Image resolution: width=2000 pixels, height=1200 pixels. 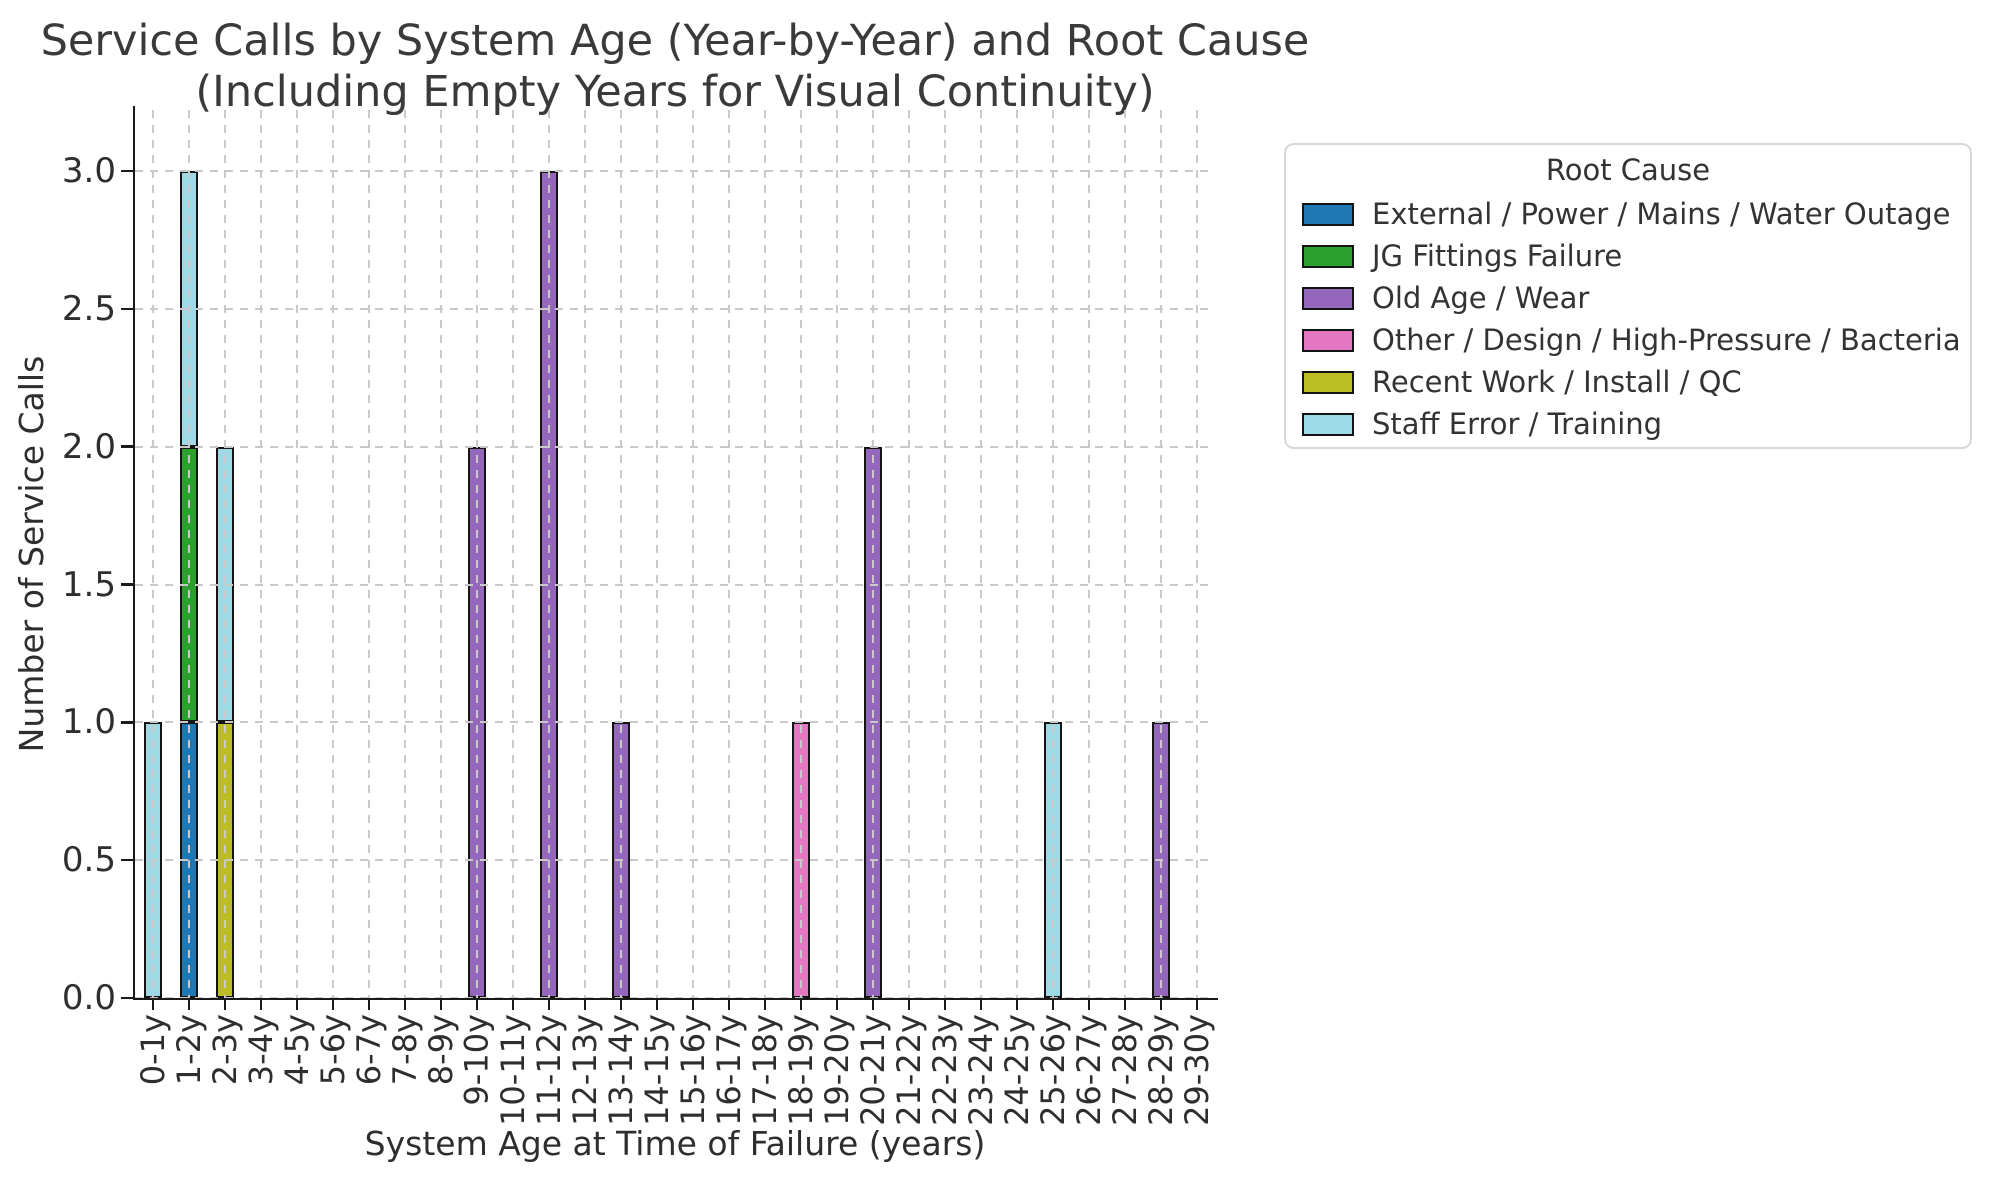 What do you see at coordinates (1481, 298) in the screenshot?
I see `legend-label: Old Age / Wear` at bounding box center [1481, 298].